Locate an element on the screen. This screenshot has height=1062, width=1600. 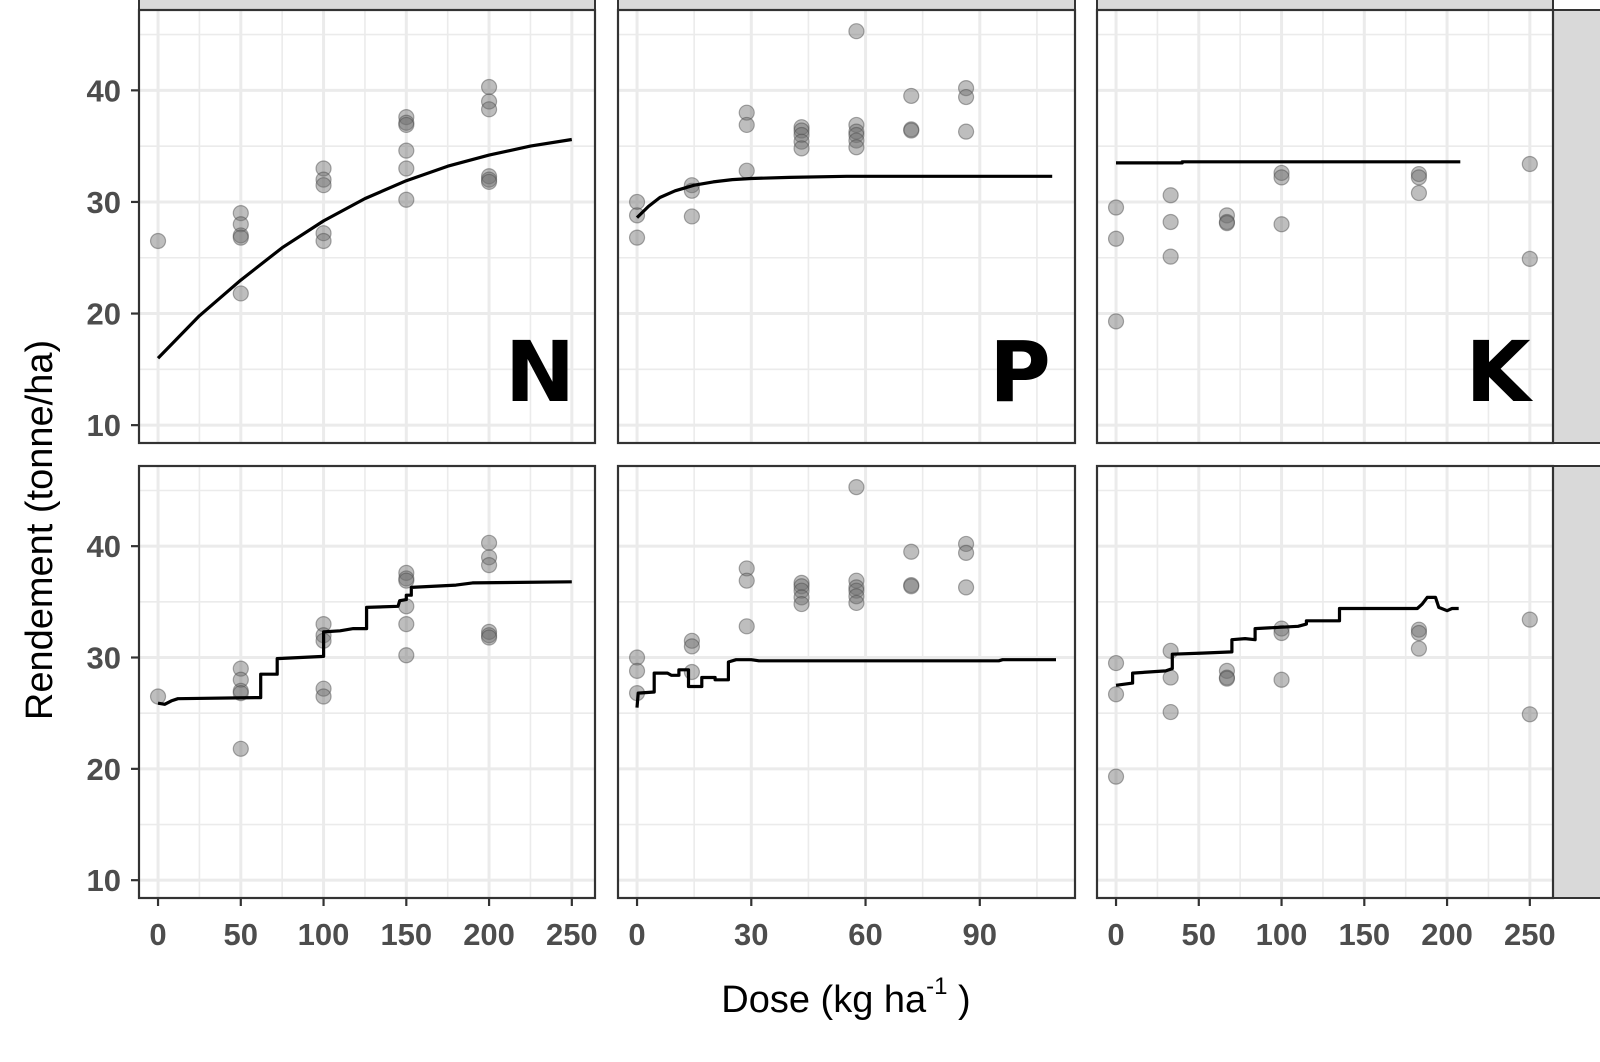
y-tick-label: 10 is located at coordinates (104, 425).